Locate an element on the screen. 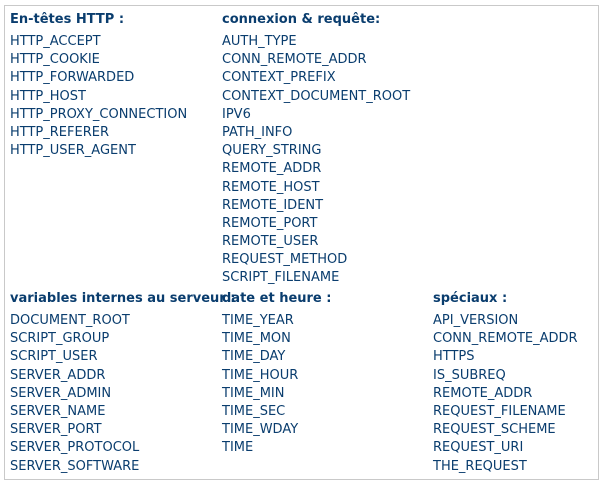  special-variable-item: REQUEST_SCHEME is located at coordinates (494, 430).